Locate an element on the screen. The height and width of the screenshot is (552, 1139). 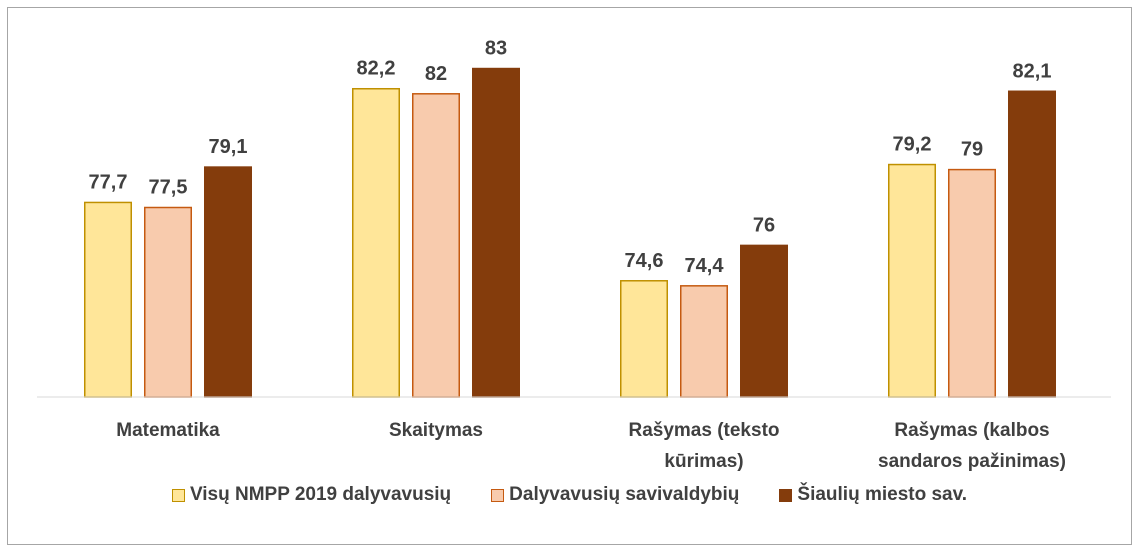
legend-item: Šiaulių miesto sav. is located at coordinates (873, 495).